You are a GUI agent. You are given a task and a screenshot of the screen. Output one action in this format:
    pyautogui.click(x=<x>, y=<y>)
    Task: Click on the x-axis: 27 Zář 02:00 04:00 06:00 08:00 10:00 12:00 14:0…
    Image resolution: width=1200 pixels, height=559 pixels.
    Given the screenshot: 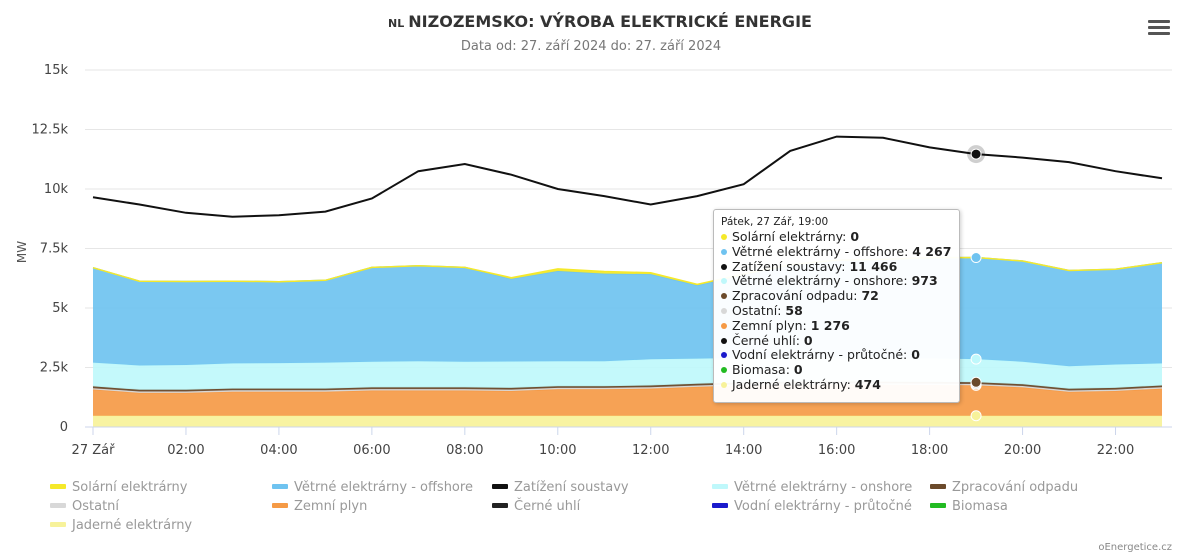 What is the action you would take?
    pyautogui.click(x=622, y=442)
    